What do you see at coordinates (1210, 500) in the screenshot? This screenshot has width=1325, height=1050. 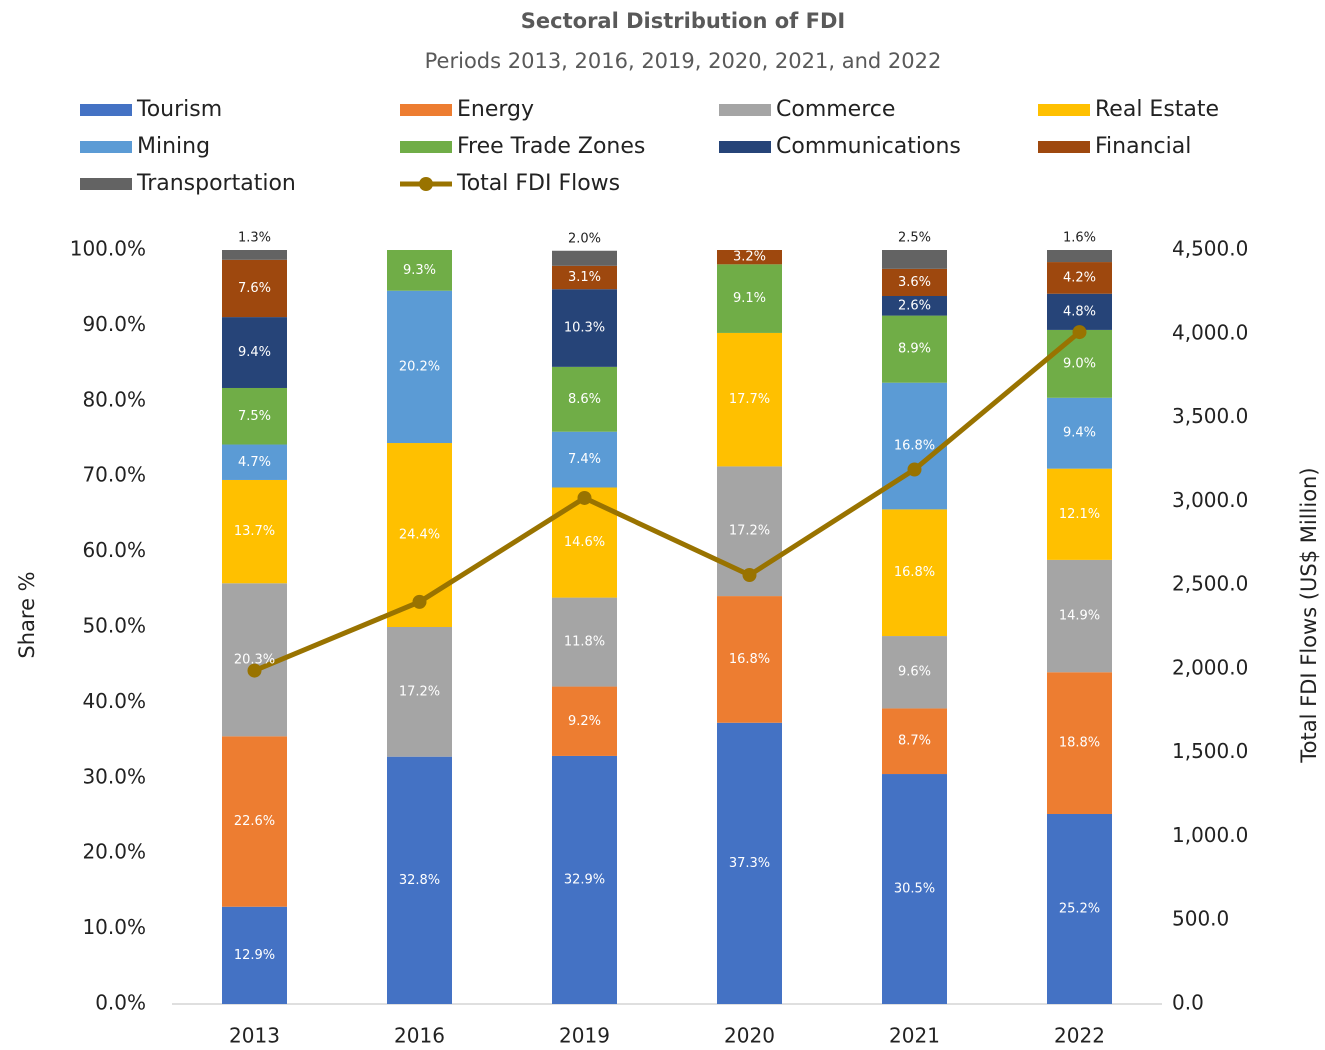 I see `y2-tick-label: 3,000.0` at bounding box center [1210, 500].